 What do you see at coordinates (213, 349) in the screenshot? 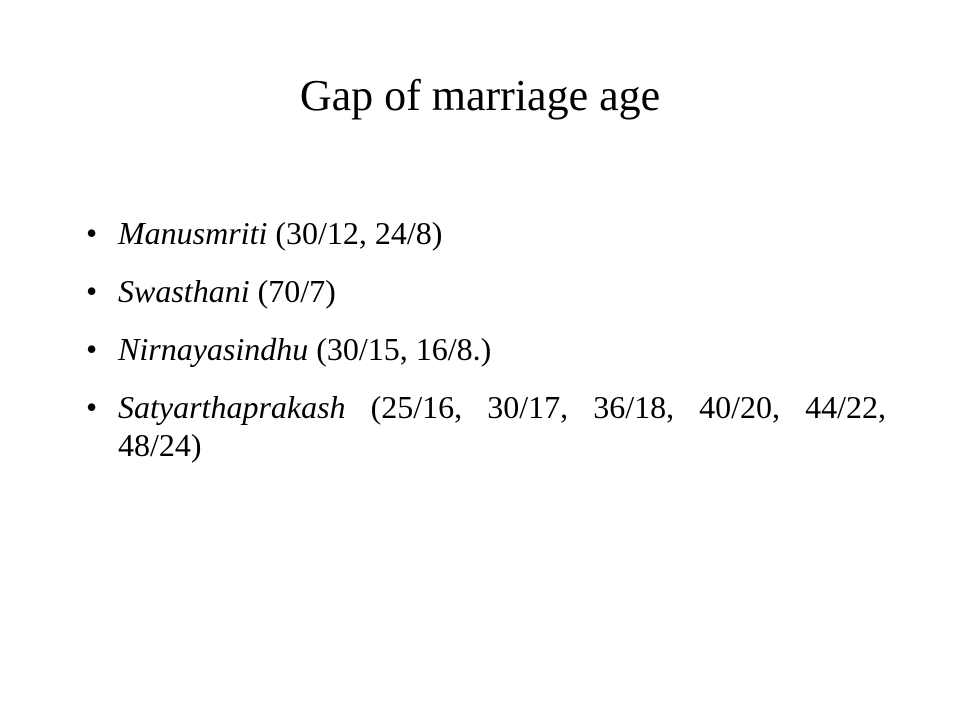
I see `work-title: Nirnayasindhu` at bounding box center [213, 349].